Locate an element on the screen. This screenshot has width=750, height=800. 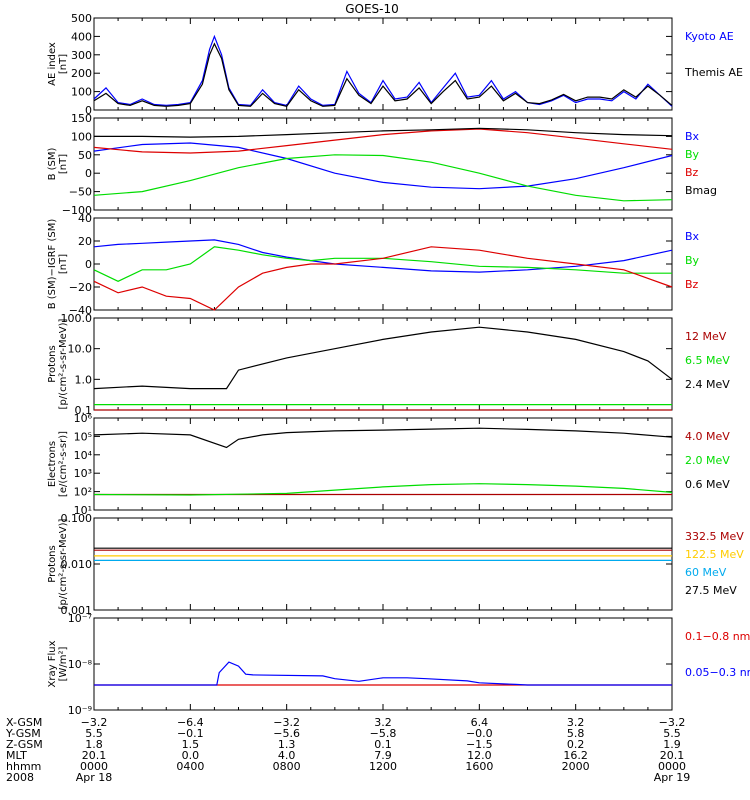
y-tick-label: 400 is located at coordinates (81, 36).